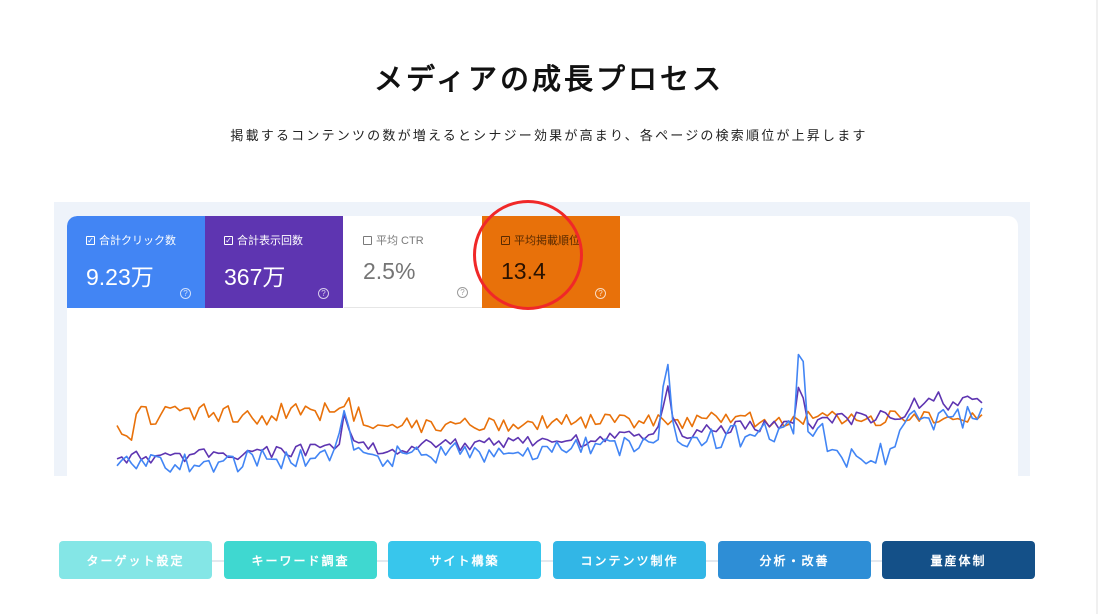  I want to click on page-title: メディアの成長プロセス, so click(549, 79).